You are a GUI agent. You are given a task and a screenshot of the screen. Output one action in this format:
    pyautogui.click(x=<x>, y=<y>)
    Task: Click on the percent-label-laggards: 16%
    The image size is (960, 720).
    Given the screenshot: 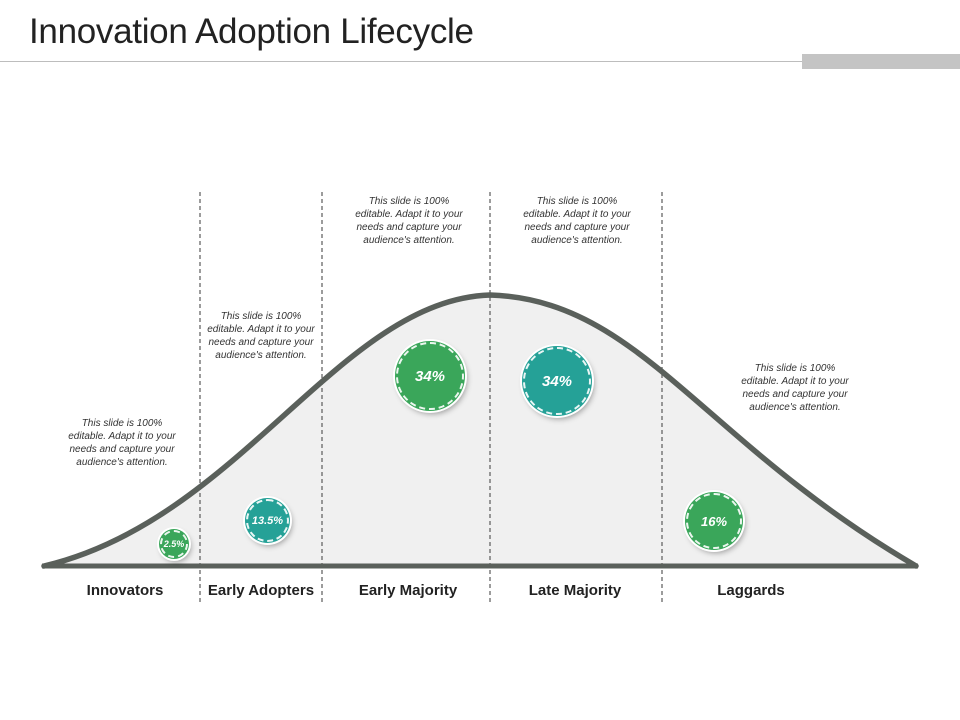 What is the action you would take?
    pyautogui.click(x=714, y=521)
    